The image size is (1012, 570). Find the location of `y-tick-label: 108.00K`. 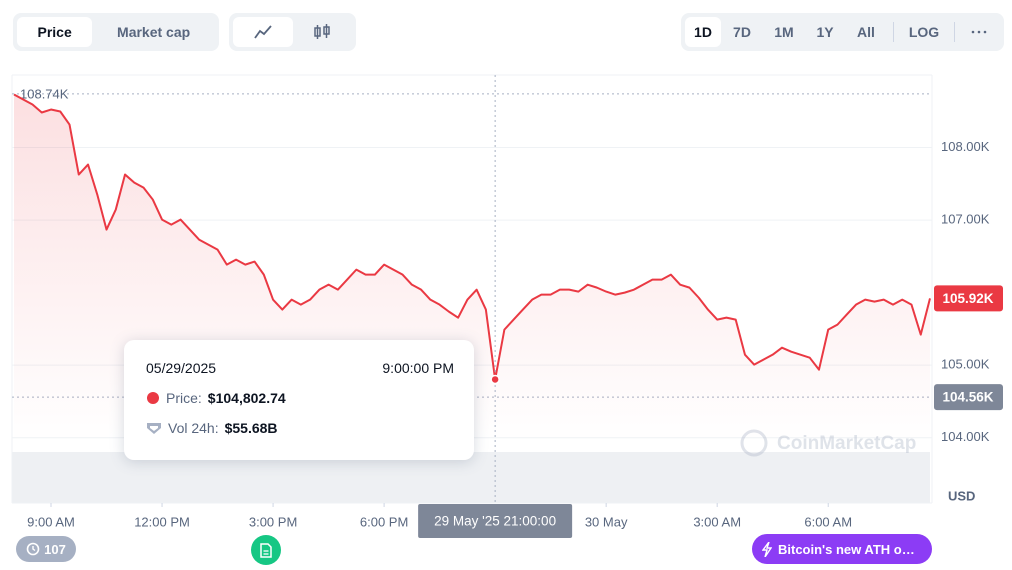

y-tick-label: 108.00K is located at coordinates (965, 146).